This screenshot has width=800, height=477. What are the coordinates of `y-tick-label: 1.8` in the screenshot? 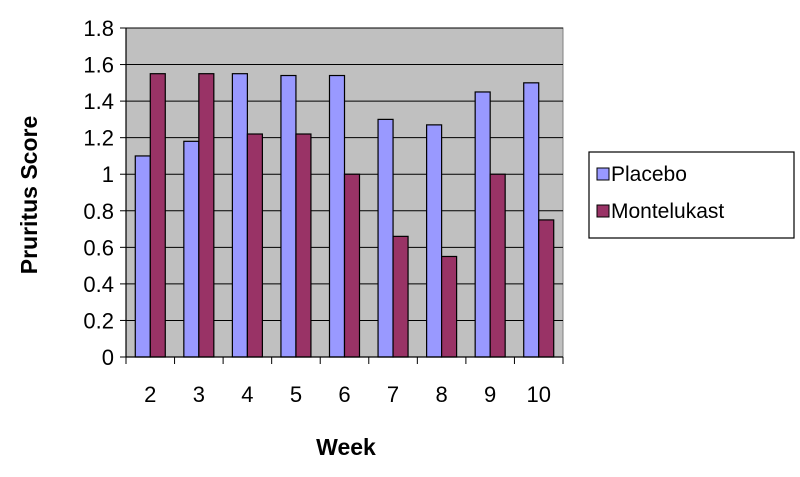 It's located at (98, 28).